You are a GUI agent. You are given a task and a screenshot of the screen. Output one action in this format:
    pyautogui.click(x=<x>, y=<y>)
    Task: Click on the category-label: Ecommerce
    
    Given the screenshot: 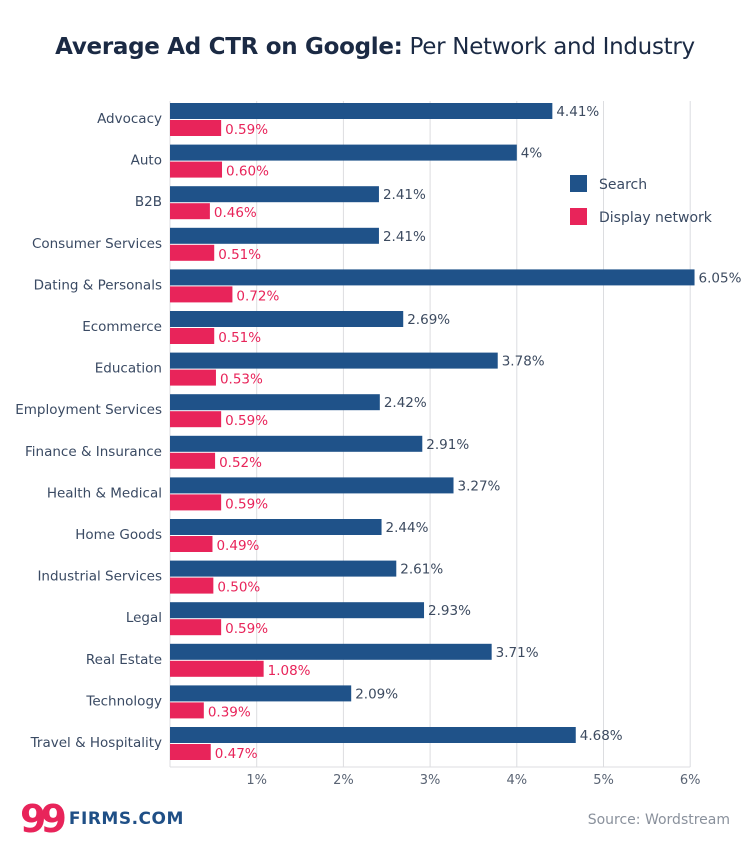 What is the action you would take?
    pyautogui.click(x=122, y=327)
    